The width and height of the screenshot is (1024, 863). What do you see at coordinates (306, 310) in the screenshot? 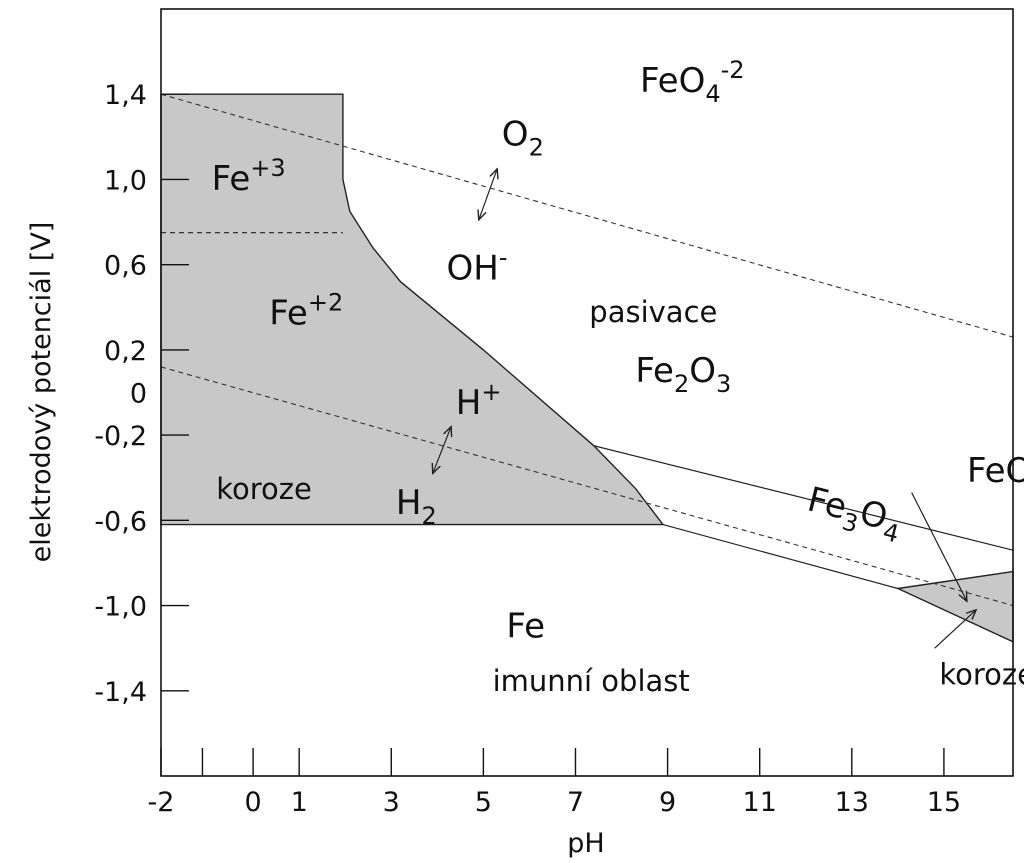
I see `label-fe2: Fe+2` at bounding box center [306, 310].